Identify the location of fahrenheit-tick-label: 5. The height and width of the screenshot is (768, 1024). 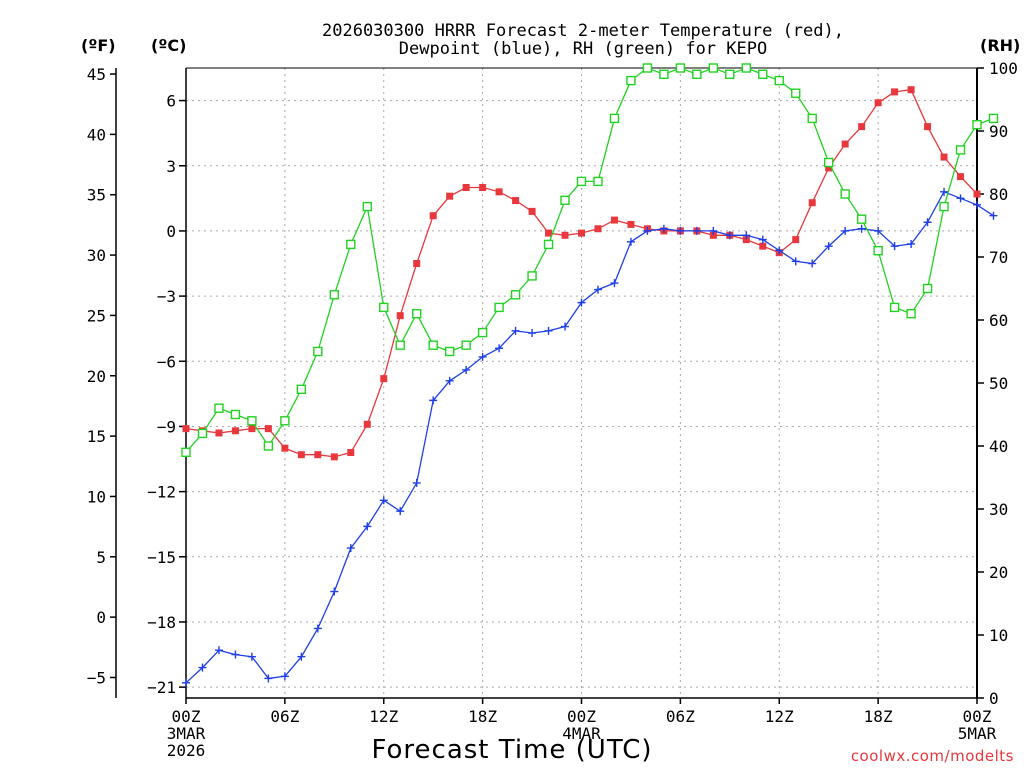
(101, 557).